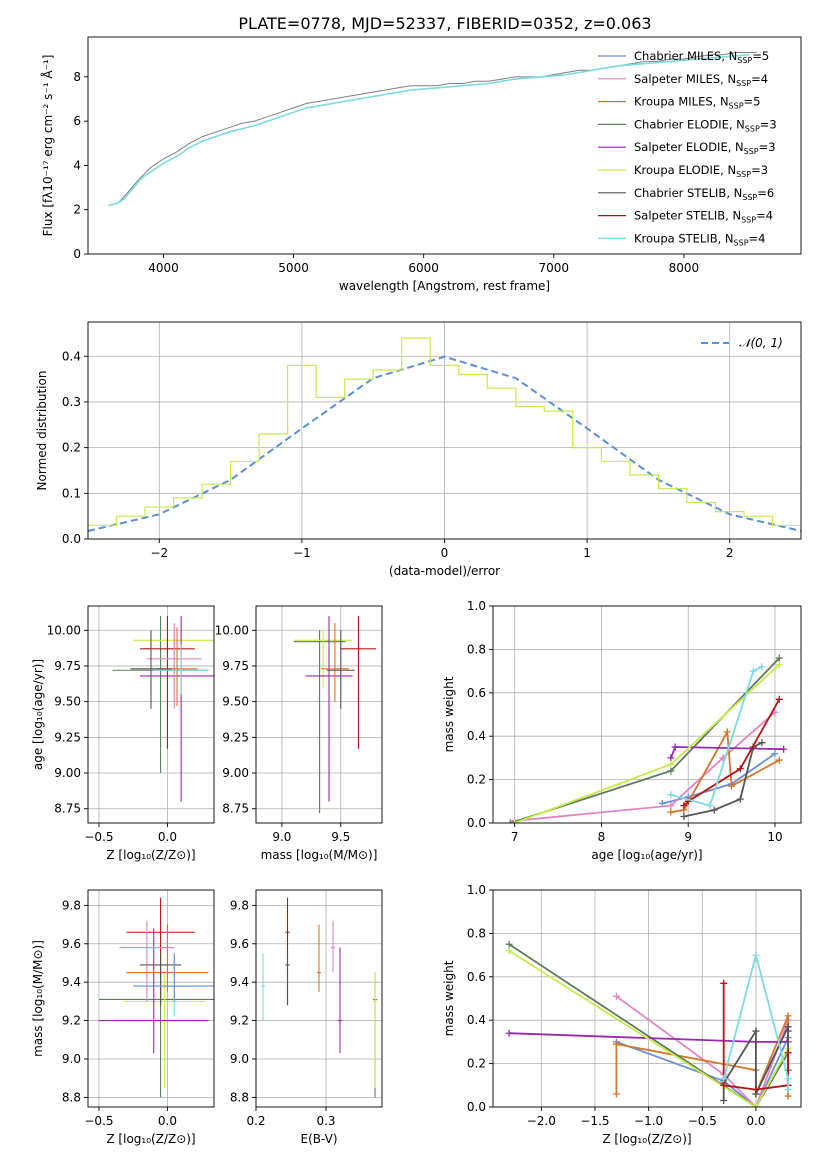 This screenshot has width=819, height=1170. Describe the element at coordinates (587, 553) in the screenshot. I see `x-tick-label: 1` at that location.